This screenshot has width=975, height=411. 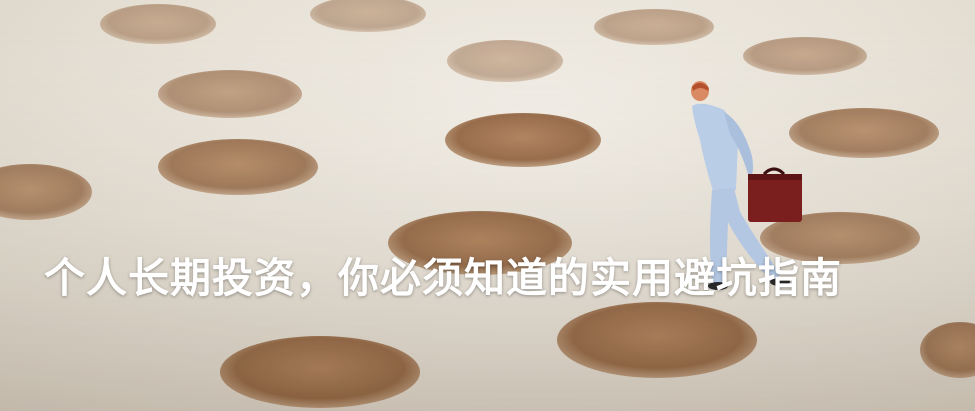 I want to click on miniature-figure, so click(x=746, y=185).